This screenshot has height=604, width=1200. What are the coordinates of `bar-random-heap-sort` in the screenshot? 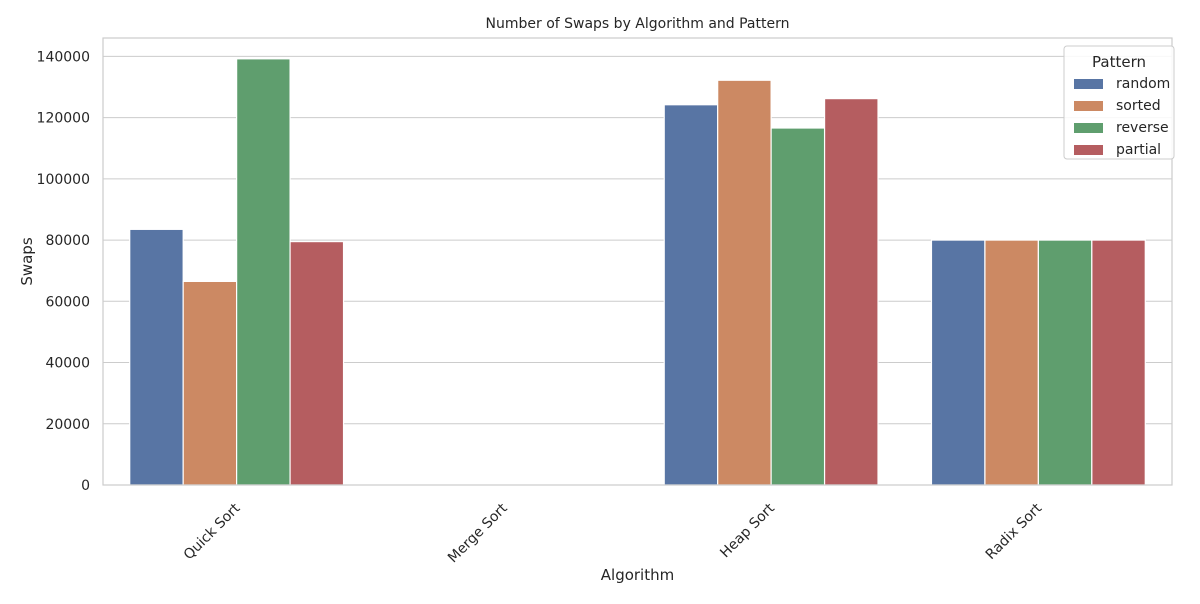 It's located at (691, 295).